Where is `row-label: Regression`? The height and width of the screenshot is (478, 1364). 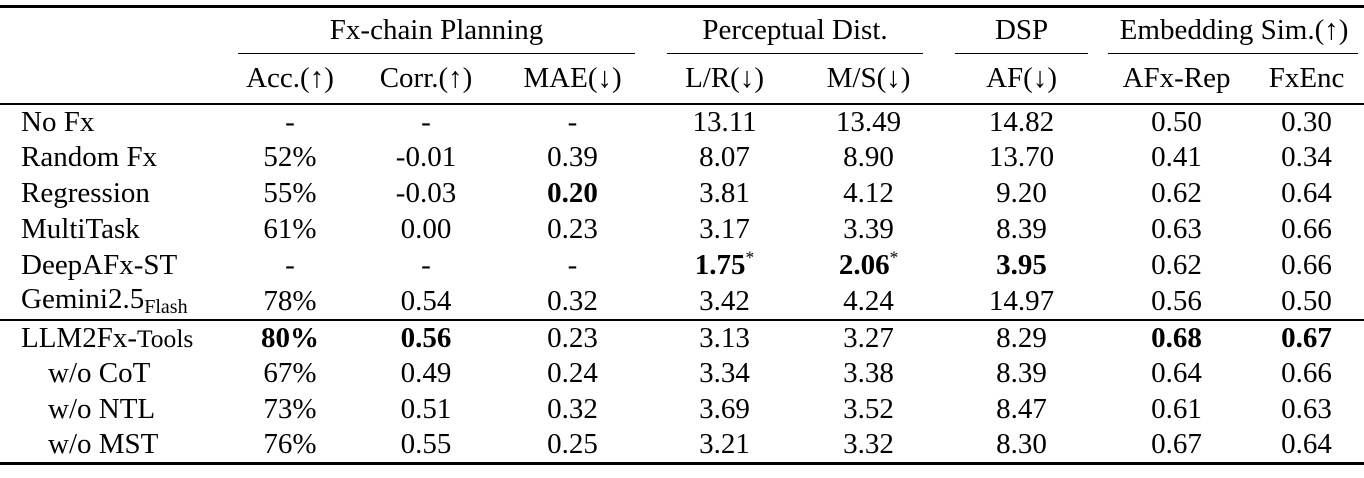 row-label: Regression is located at coordinates (111, 194).